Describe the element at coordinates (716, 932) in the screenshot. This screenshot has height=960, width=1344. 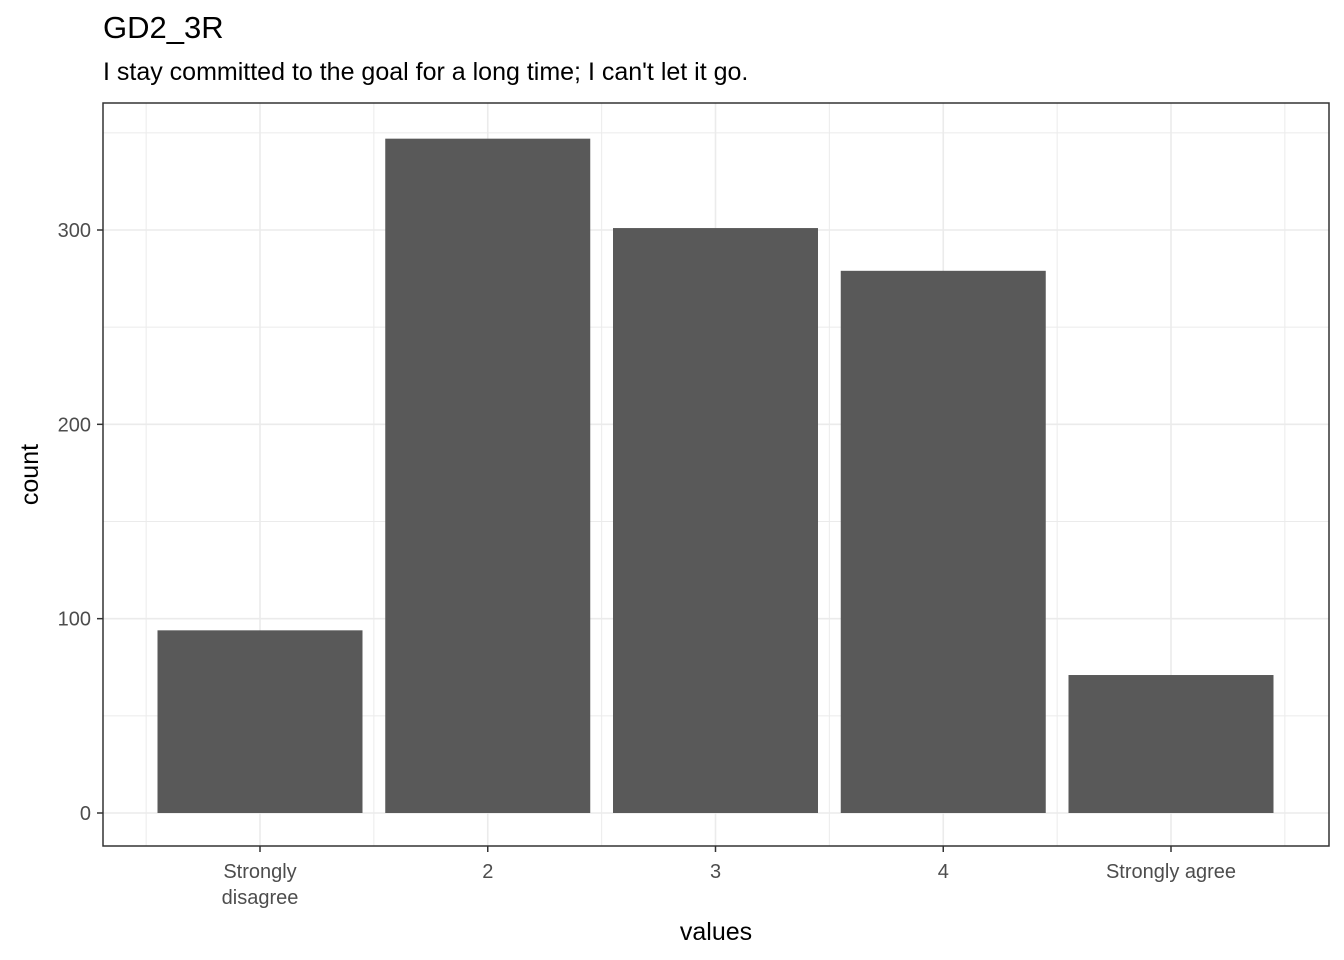
I see `x-axis-title: values` at that location.